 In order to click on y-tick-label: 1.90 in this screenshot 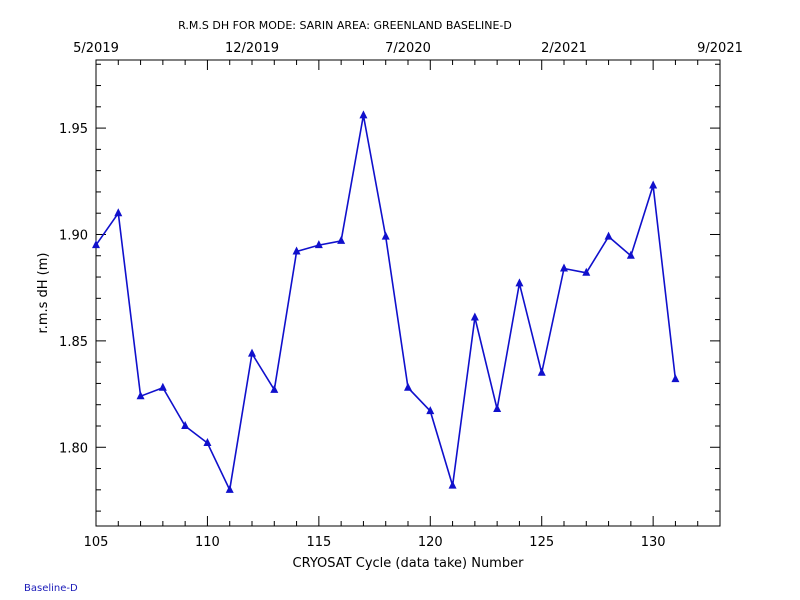, I will do `click(73, 235)`.